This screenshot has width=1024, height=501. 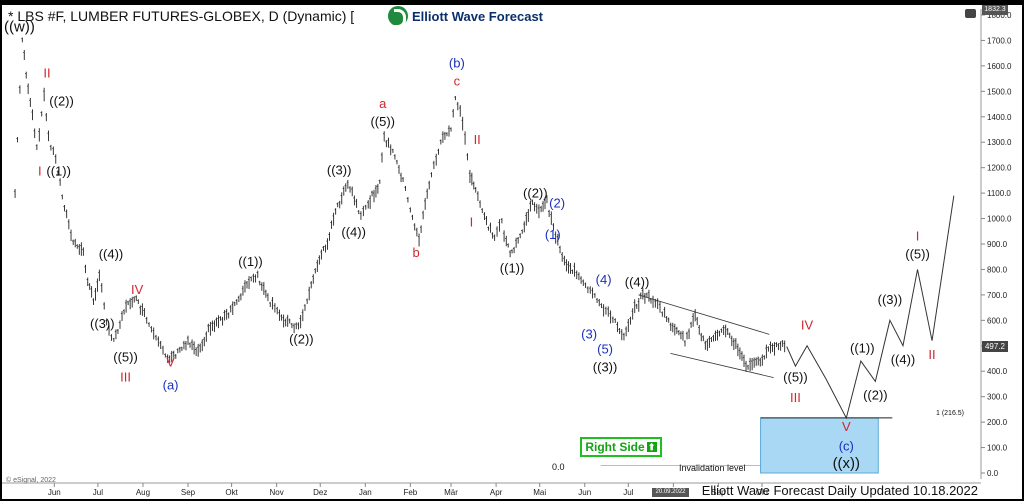 I want to click on y-tick-label: 600.0, so click(x=997, y=320).